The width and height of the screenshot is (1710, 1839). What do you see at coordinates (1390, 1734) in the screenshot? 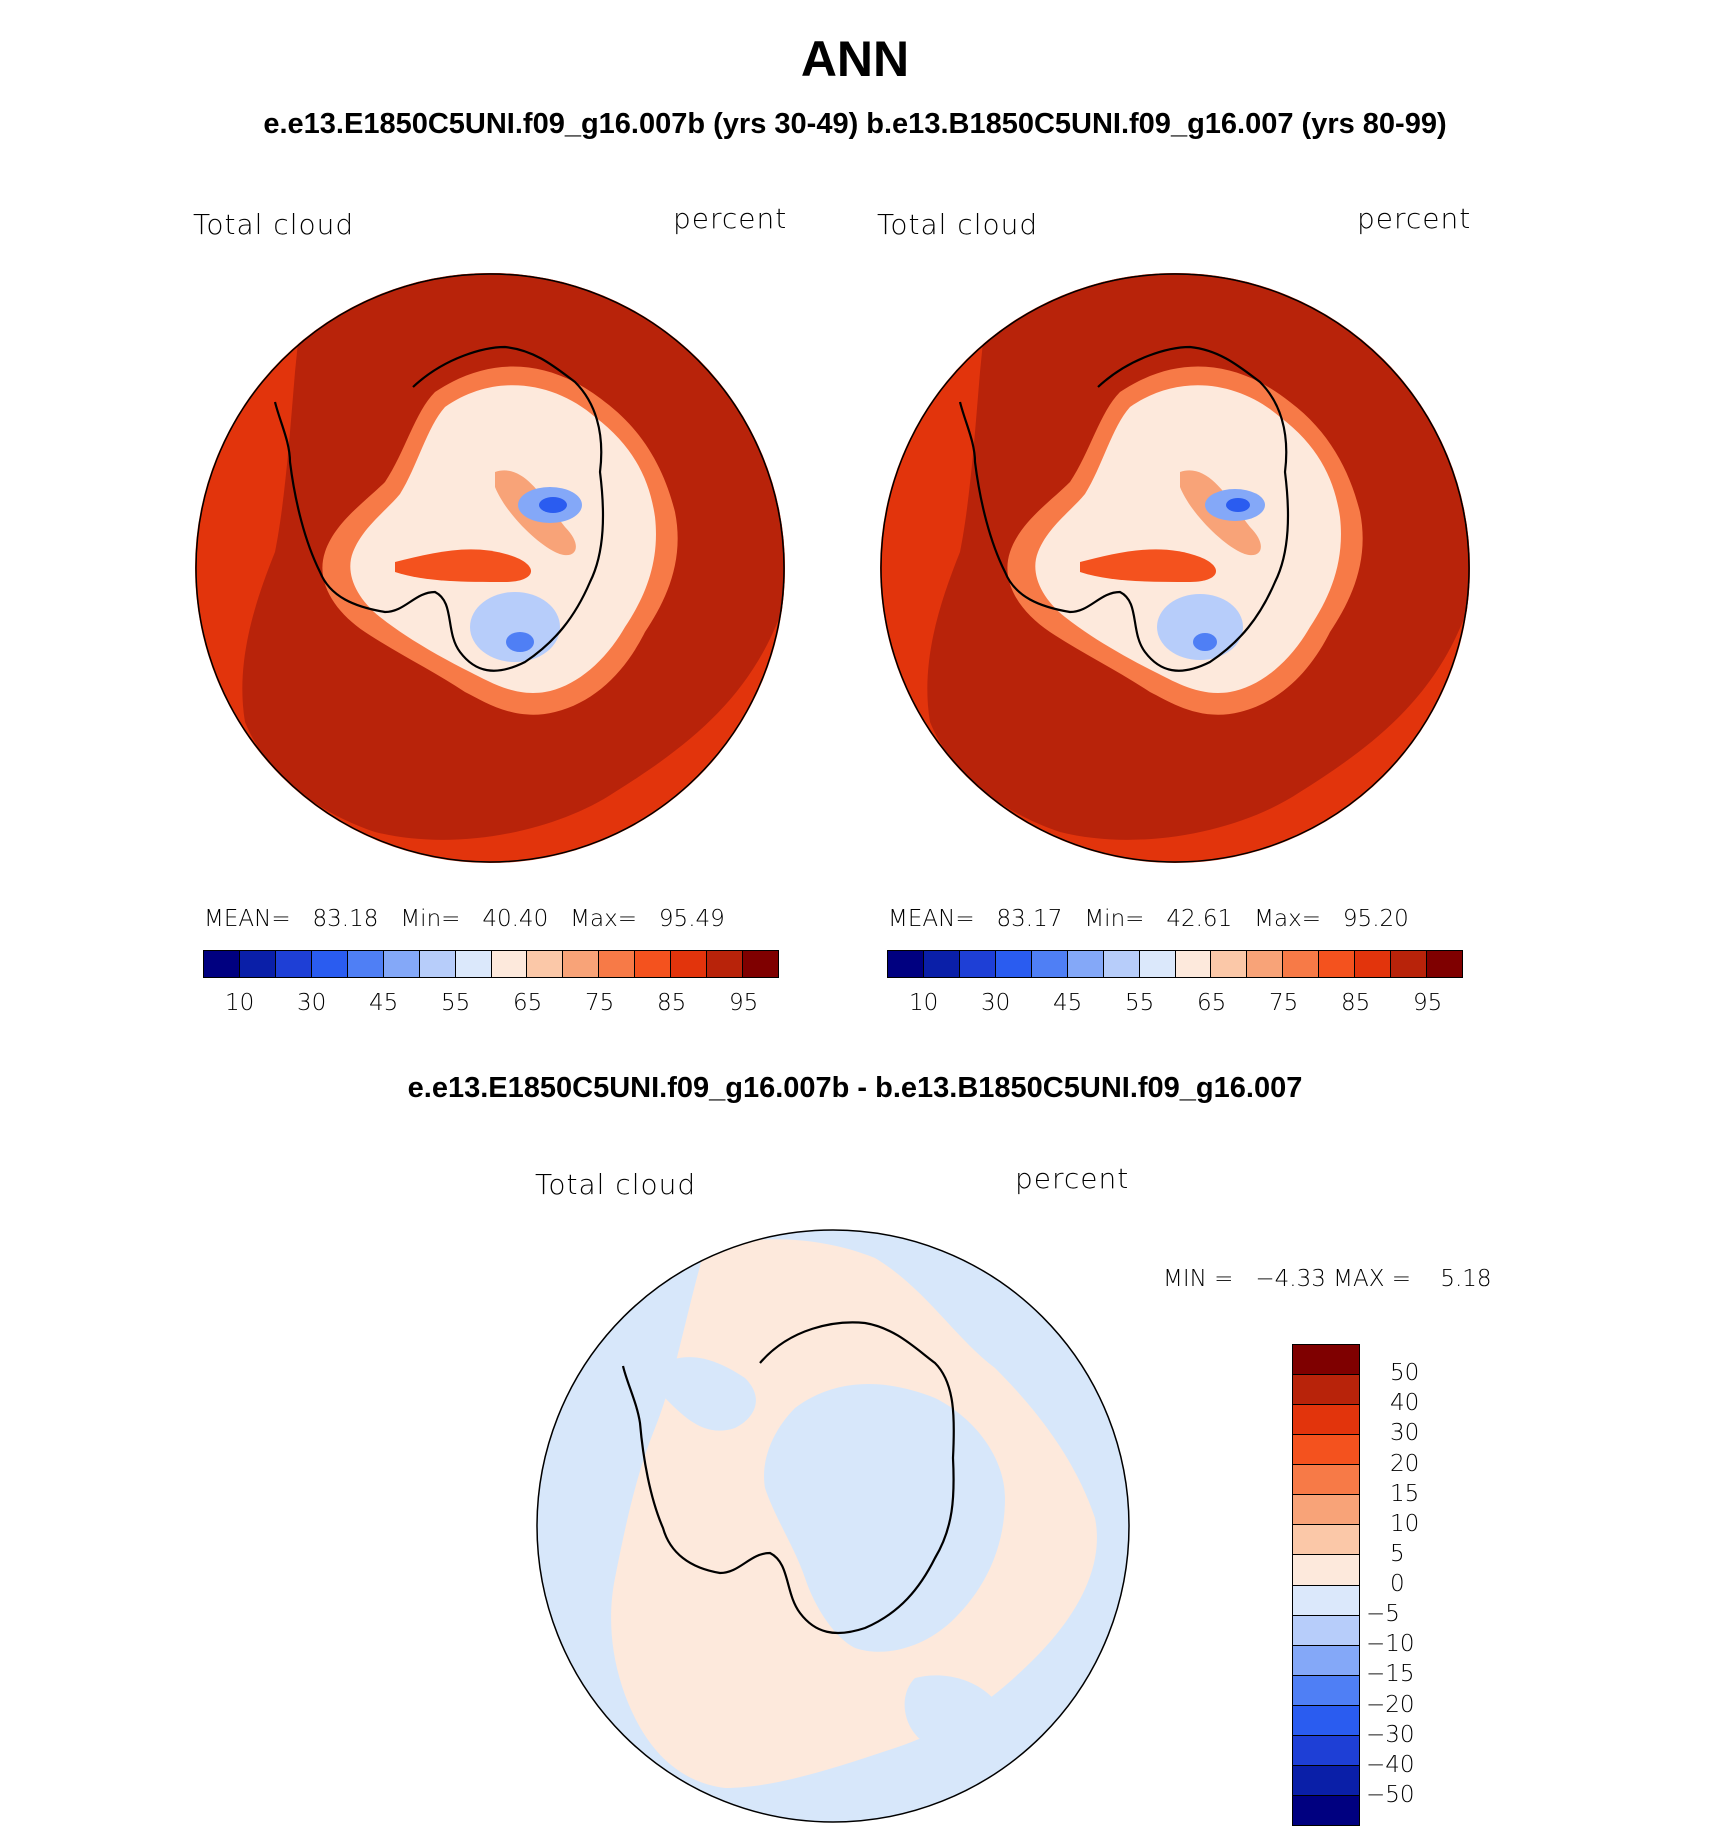
I see `colorbar-tick-label: −30` at bounding box center [1390, 1734].